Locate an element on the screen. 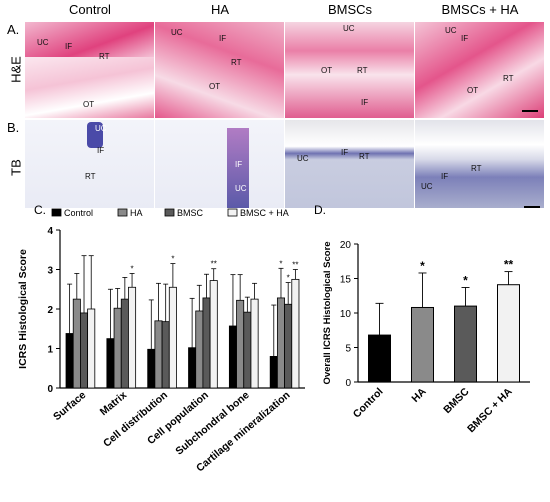 Image resolution: width=550 pixels, height=502 pixels. he-bmscs-ha-label-3: OT is located at coordinates (473, 90).